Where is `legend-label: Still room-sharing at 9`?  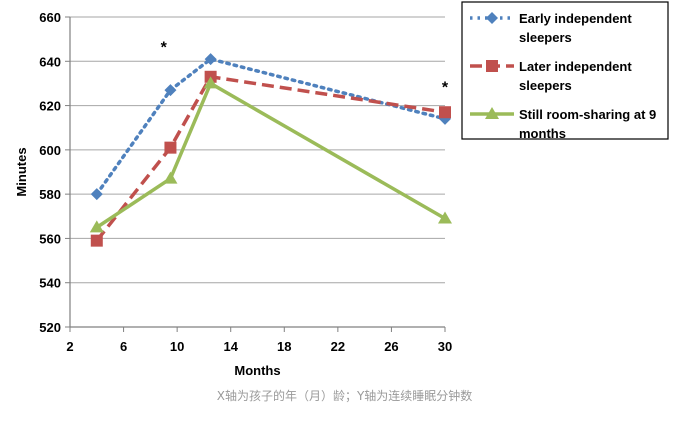
legend-label: Still room-sharing at 9 is located at coordinates (587, 114).